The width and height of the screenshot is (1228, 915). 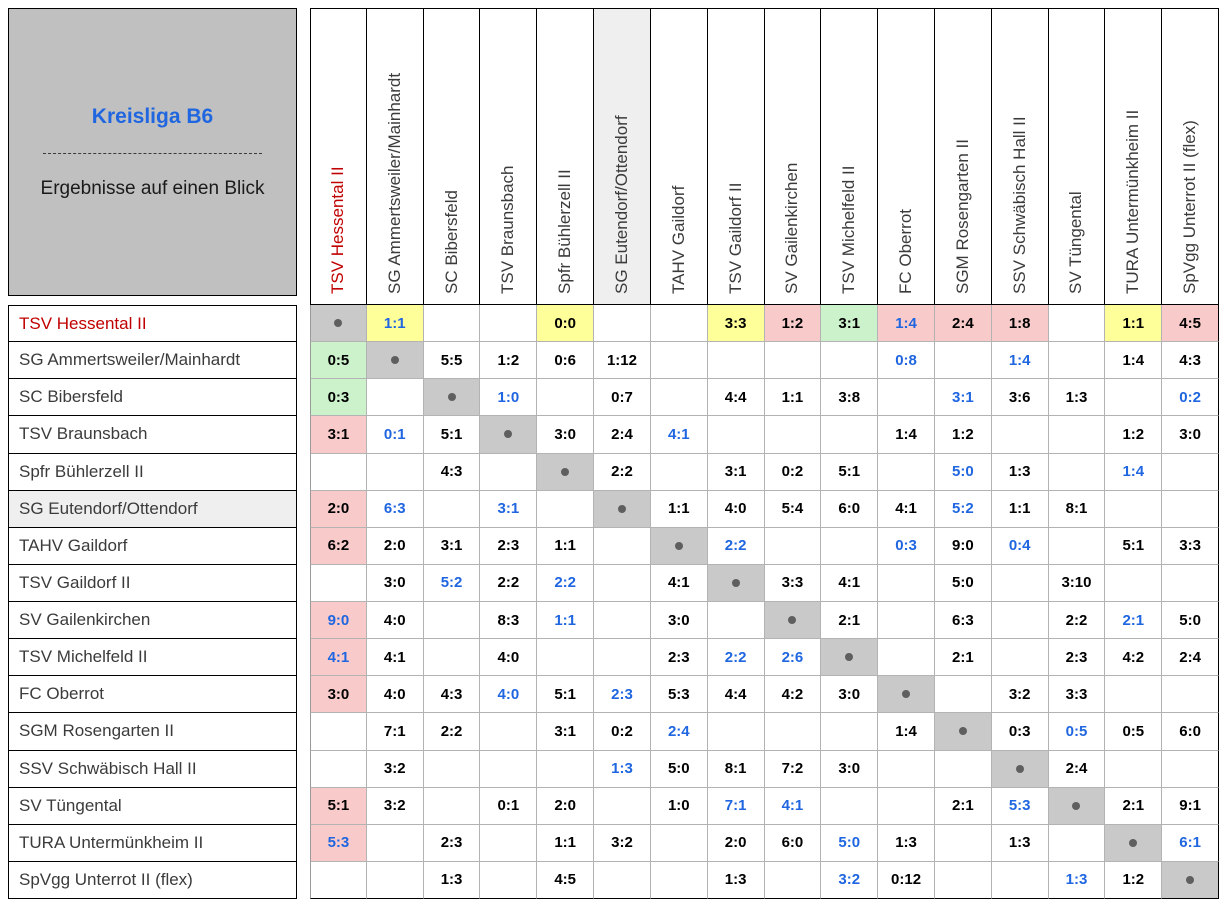 I want to click on result-cell: 8:1, so click(x=736, y=769).